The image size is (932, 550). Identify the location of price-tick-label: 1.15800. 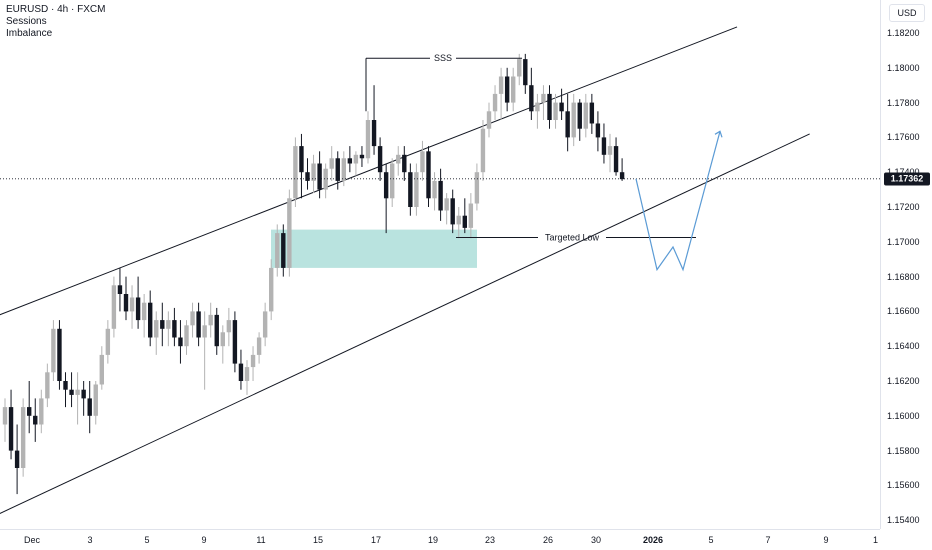
(903, 450).